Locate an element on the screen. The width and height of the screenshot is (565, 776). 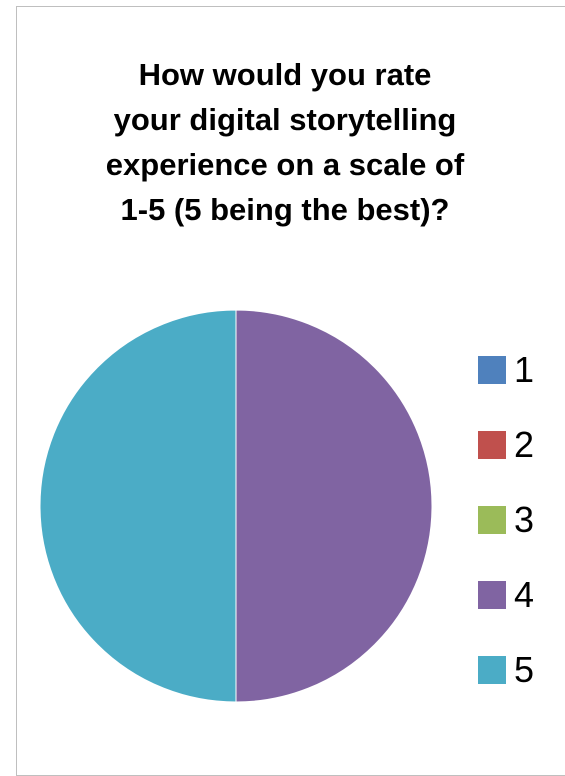
legend-item-4: 4 is located at coordinates (506, 594).